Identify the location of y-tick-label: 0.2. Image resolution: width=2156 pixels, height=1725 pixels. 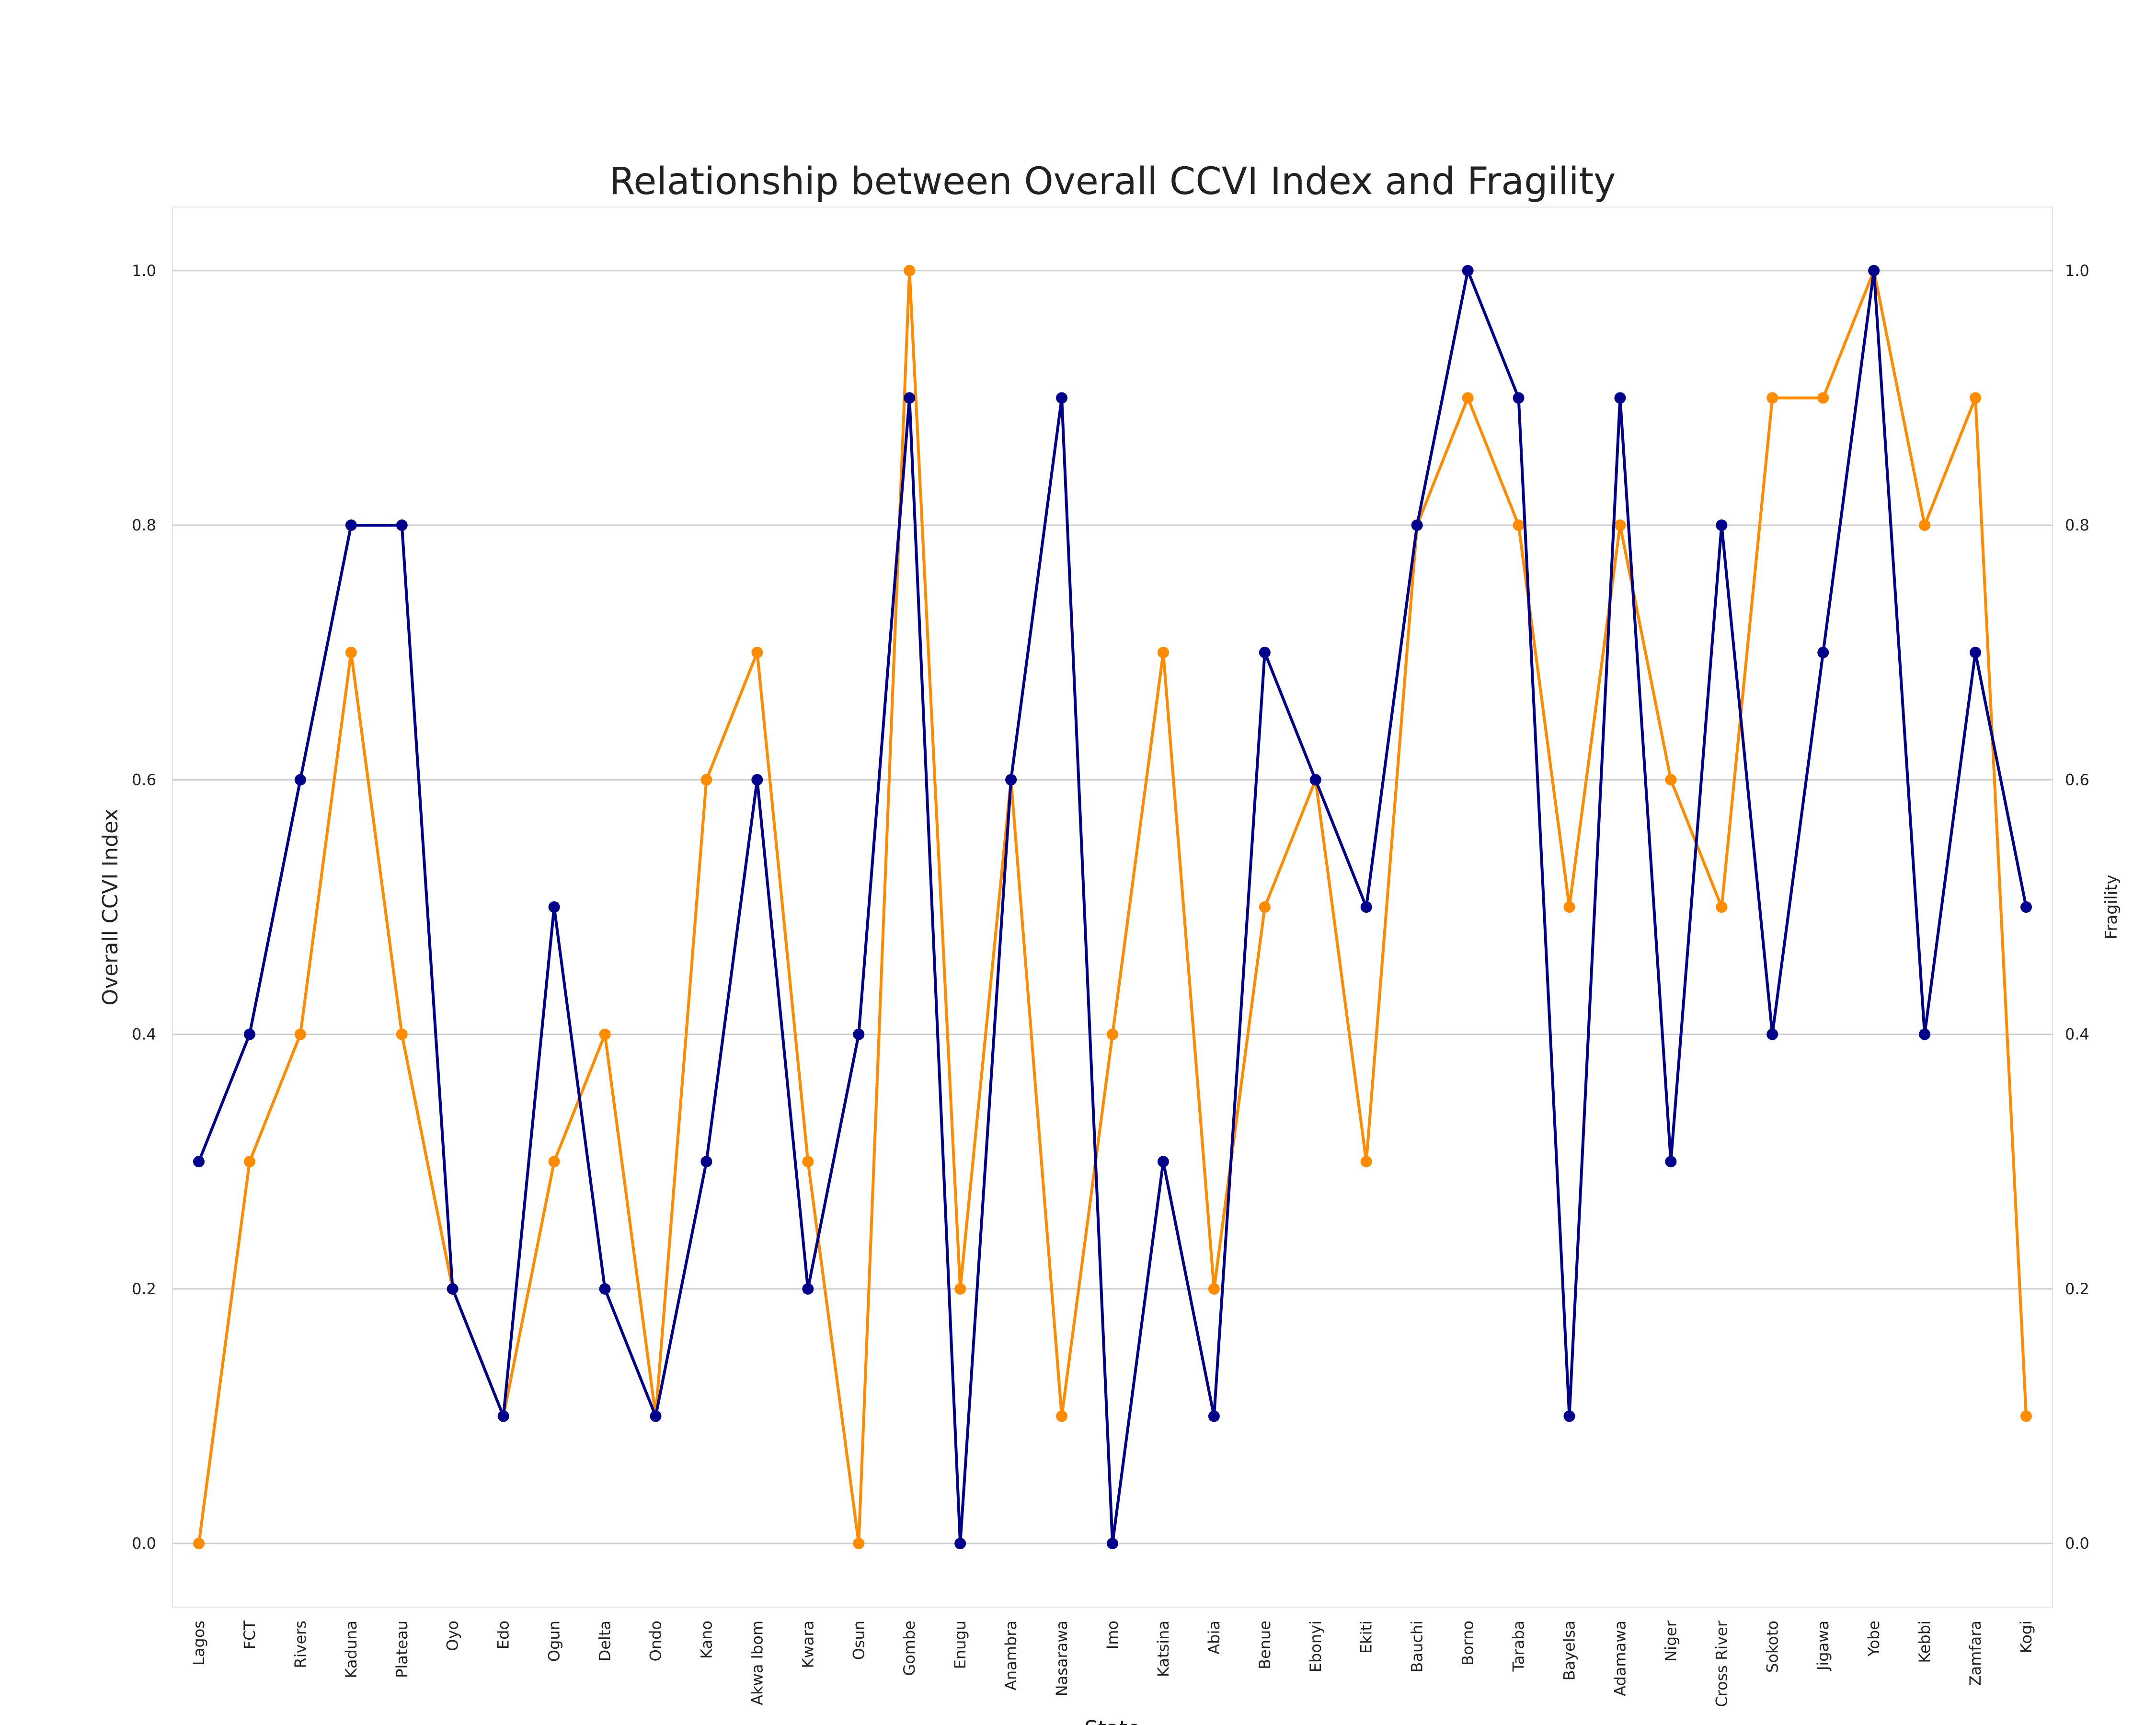
(144, 1289).